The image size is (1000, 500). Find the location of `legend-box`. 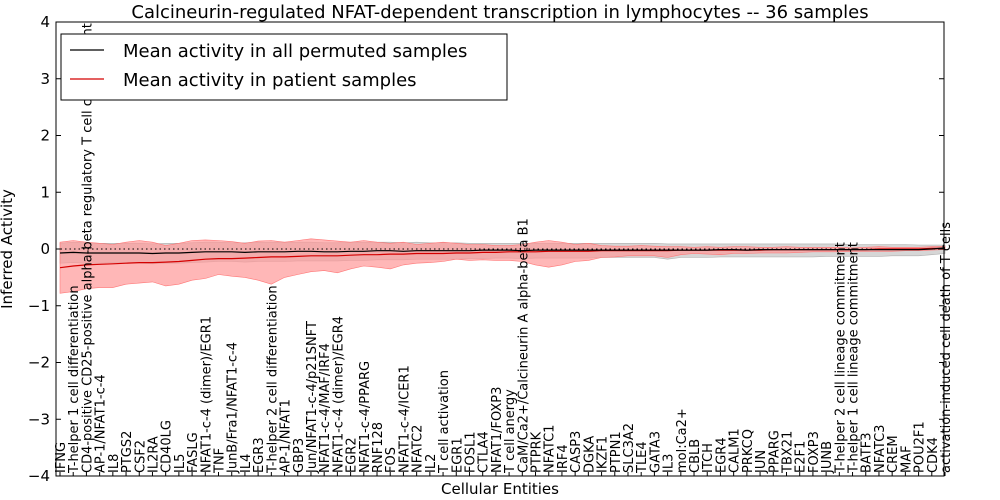

legend-box is located at coordinates (284, 67).